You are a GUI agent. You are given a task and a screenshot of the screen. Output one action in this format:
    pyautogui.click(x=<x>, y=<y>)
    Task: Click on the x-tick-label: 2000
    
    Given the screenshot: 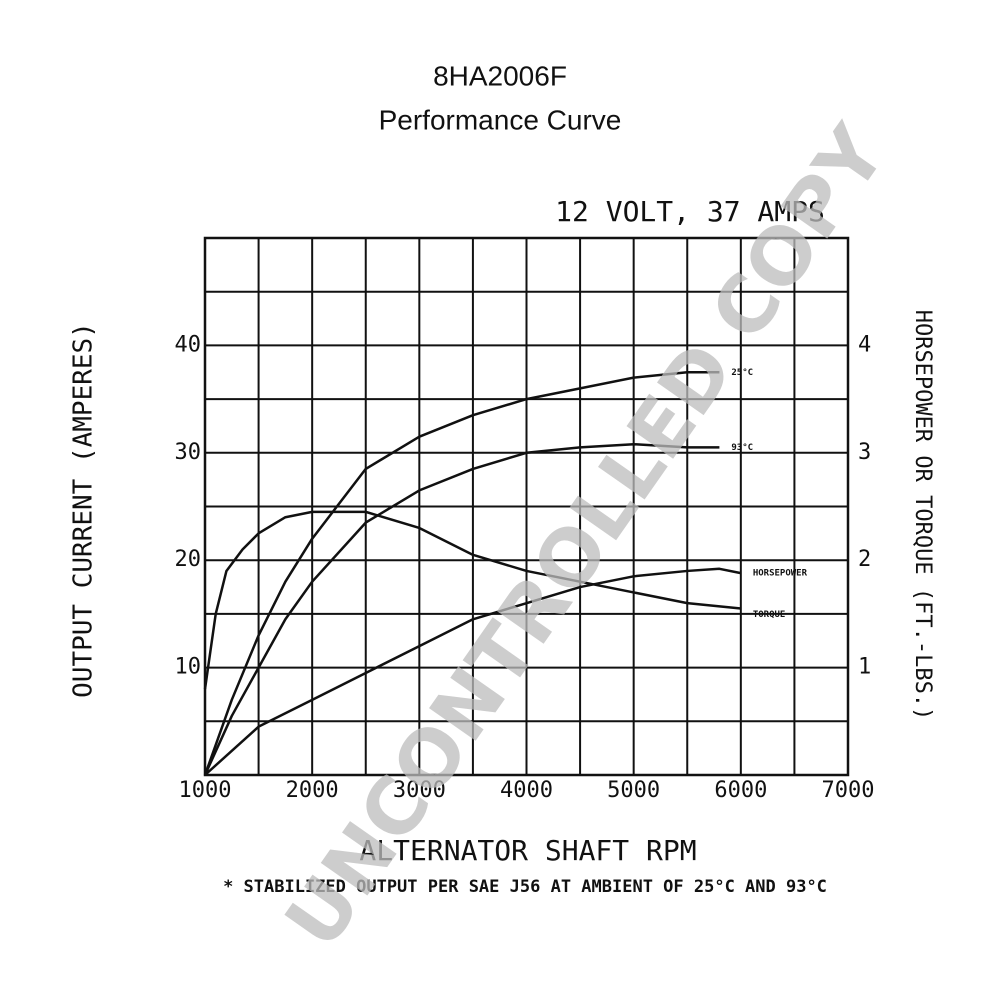 What is the action you would take?
    pyautogui.click(x=312, y=790)
    